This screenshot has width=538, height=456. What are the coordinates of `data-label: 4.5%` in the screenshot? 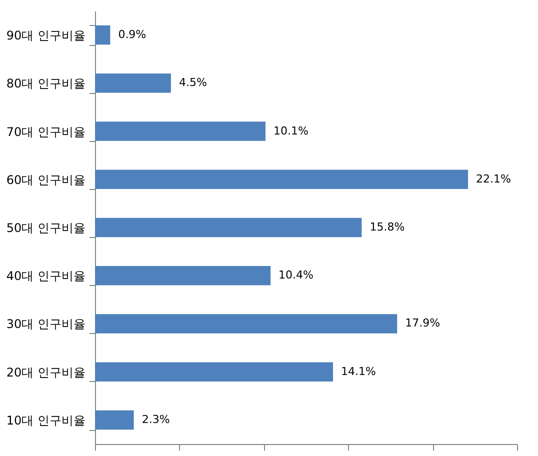 It's located at (192, 83).